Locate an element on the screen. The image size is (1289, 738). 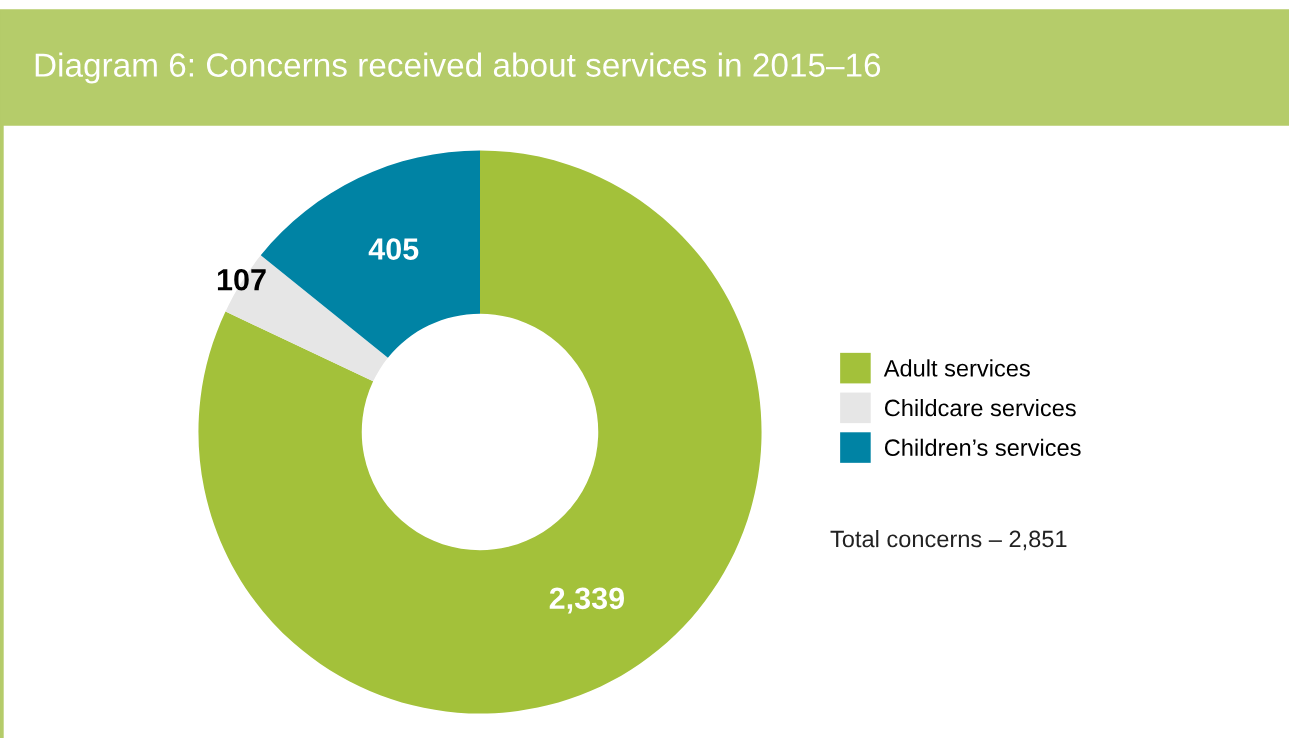
data-label: 107 is located at coordinates (241, 279).